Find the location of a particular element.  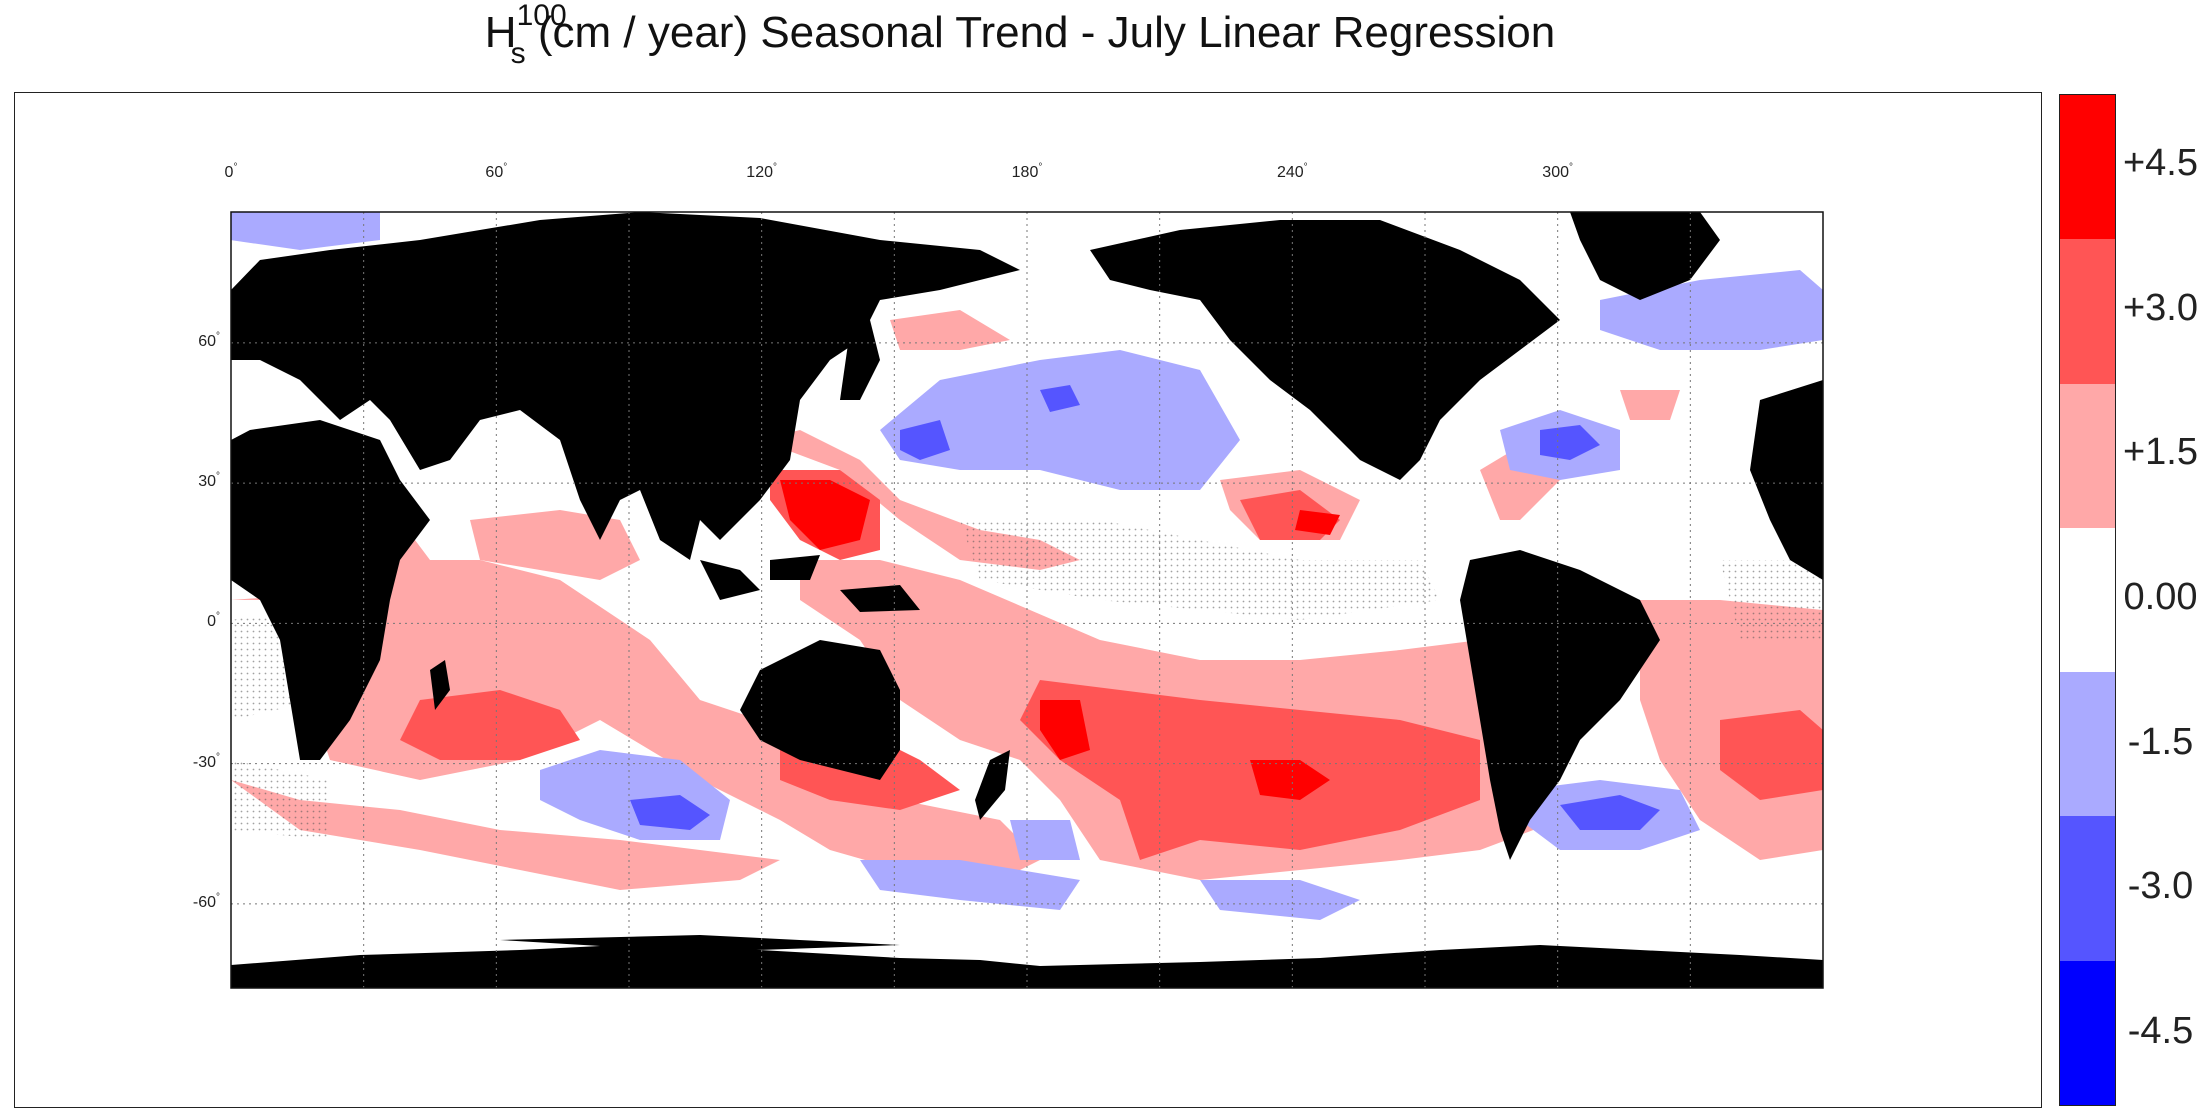

longitude-tick-label: 300° is located at coordinates (1558, 171).